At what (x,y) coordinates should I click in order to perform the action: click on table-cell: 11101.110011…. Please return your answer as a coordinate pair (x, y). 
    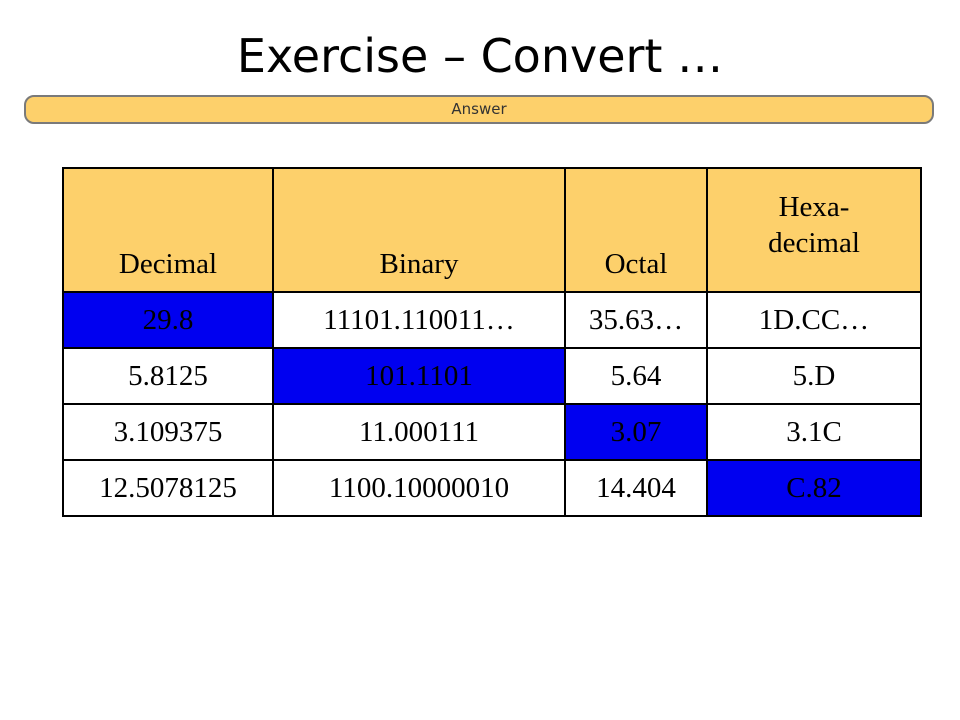
    Looking at the image, I should click on (419, 320).